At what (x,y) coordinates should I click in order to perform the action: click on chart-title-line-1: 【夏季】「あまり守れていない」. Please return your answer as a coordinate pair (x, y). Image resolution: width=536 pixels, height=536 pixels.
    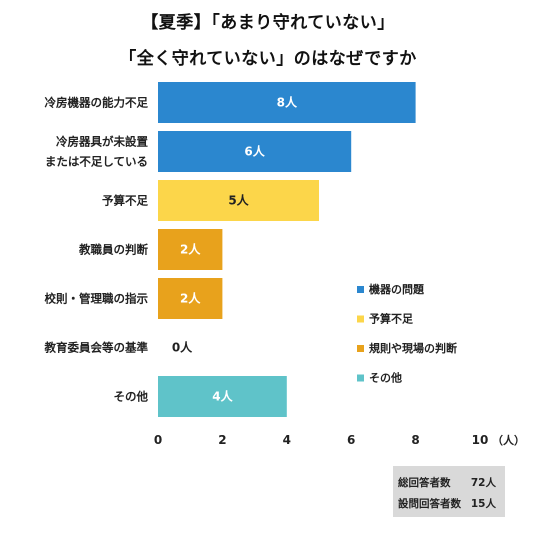
    Looking at the image, I should click on (268, 23).